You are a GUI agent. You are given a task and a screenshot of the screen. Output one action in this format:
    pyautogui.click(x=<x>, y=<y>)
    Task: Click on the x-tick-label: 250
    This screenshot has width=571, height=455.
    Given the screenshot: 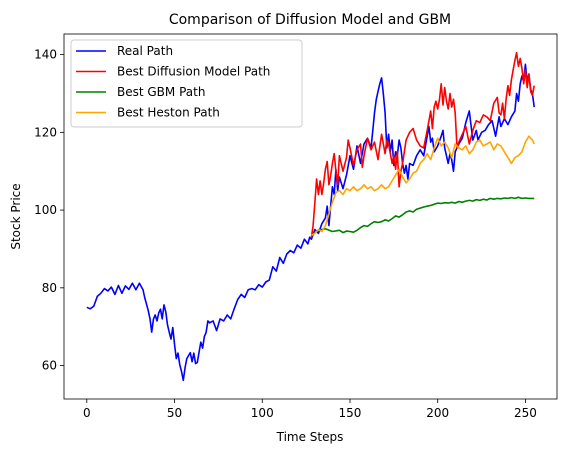 What is the action you would take?
    pyautogui.click(x=525, y=413)
    